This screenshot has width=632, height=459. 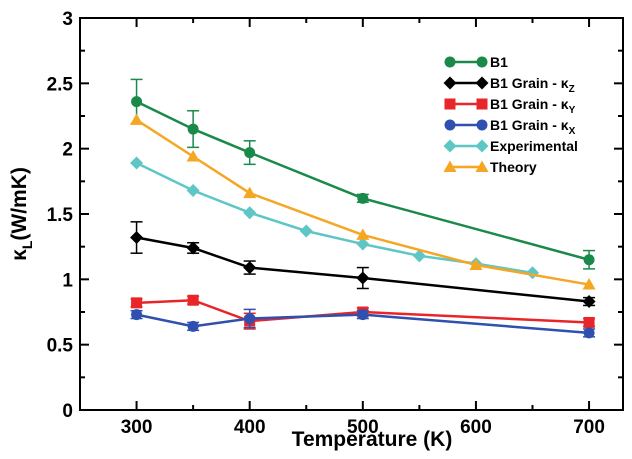 What do you see at coordinates (60, 346) in the screenshot?
I see `y-tick-label: 0.5` at bounding box center [60, 346].